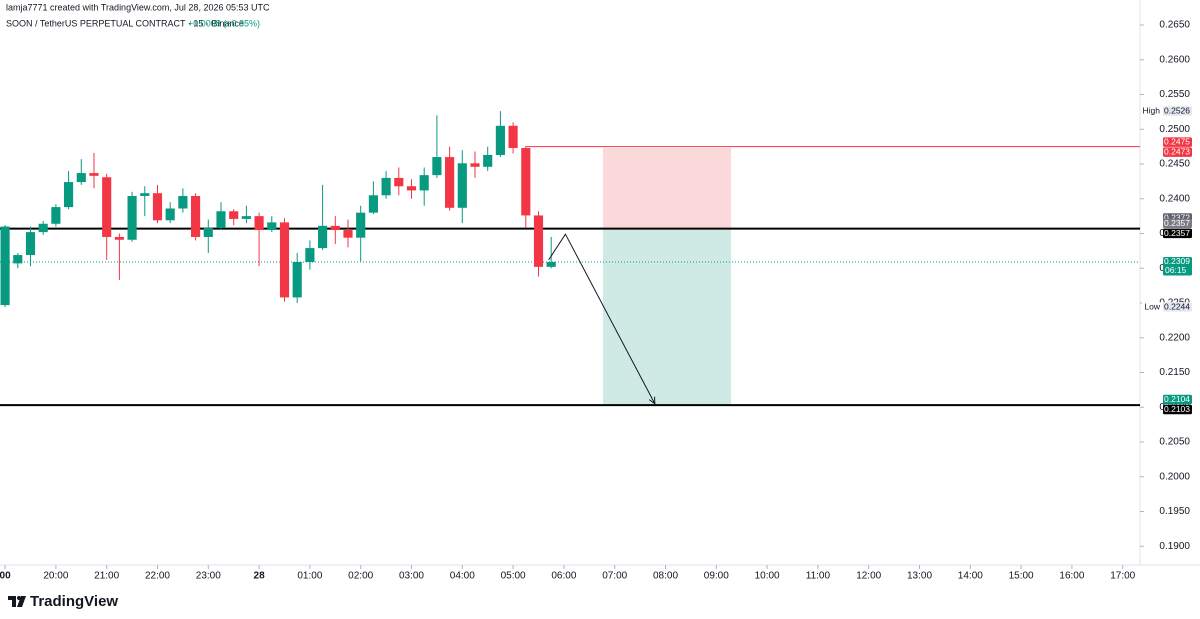 Image resolution: width=1200 pixels, height=619 pixels. What do you see at coordinates (919, 576) in the screenshot?
I see `x-tick-label: 13:00` at bounding box center [919, 576].